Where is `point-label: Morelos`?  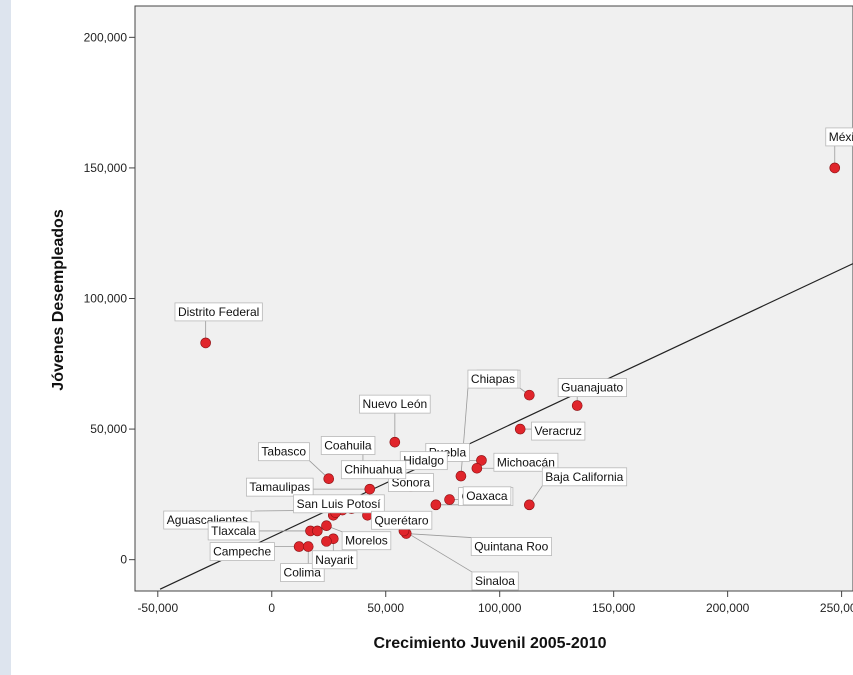 point-label: Morelos is located at coordinates (366, 541).